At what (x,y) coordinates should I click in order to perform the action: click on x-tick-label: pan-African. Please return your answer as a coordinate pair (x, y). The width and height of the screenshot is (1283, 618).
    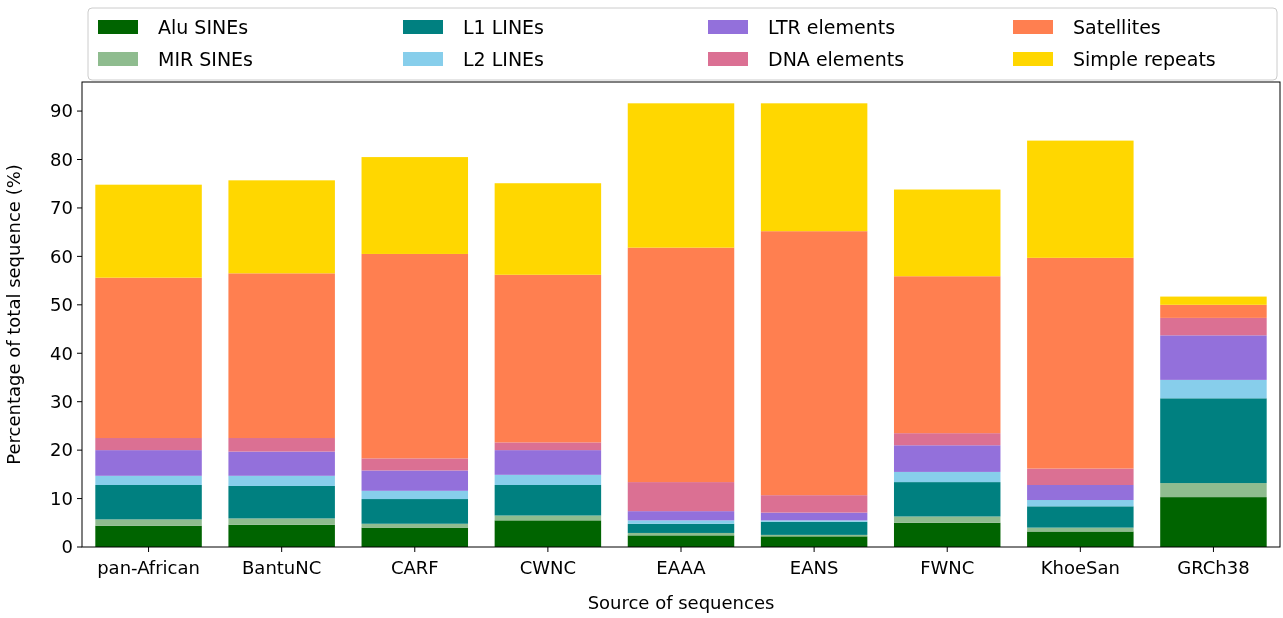
    Looking at the image, I should click on (148, 567).